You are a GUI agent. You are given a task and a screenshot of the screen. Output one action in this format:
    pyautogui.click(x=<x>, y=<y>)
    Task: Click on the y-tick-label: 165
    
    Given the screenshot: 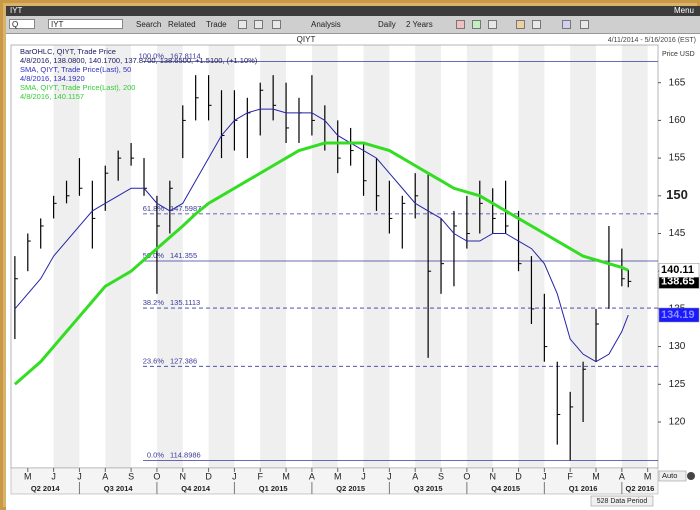 What is the action you would take?
    pyautogui.click(x=677, y=82)
    